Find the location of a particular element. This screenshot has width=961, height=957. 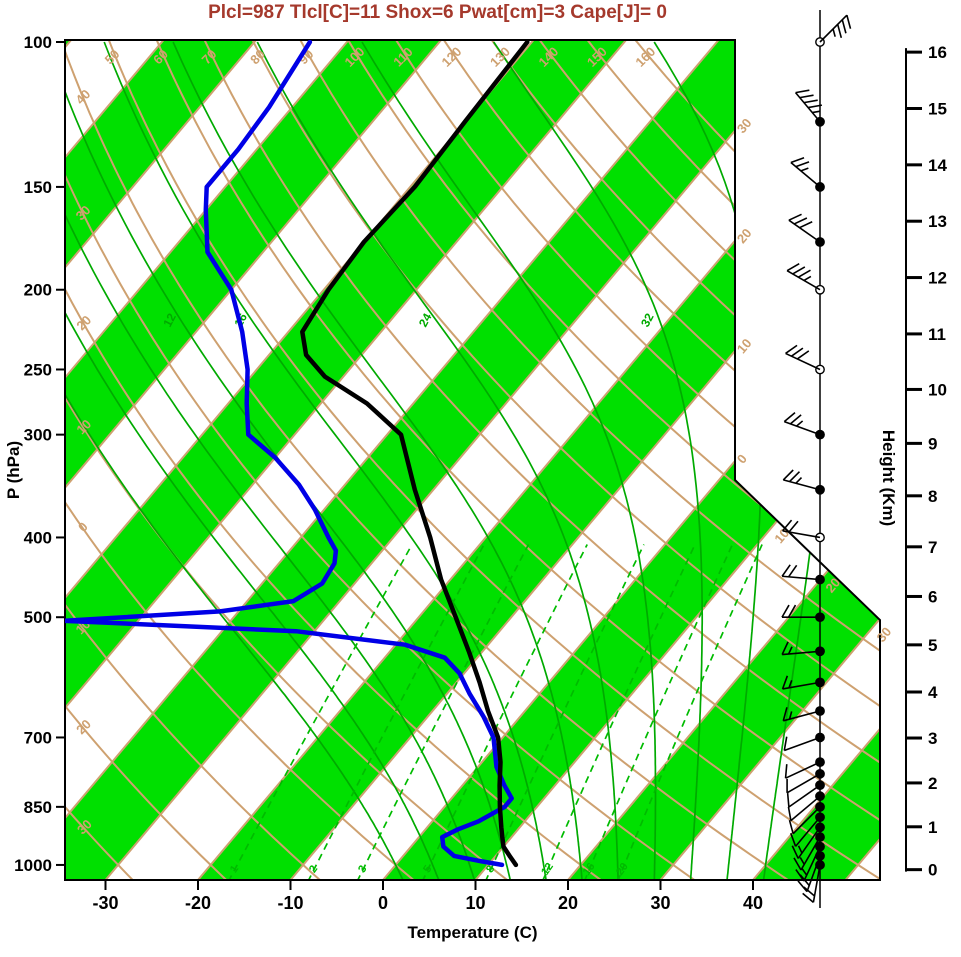

y-axis-title: P (hPa) is located at coordinates (13, 470).